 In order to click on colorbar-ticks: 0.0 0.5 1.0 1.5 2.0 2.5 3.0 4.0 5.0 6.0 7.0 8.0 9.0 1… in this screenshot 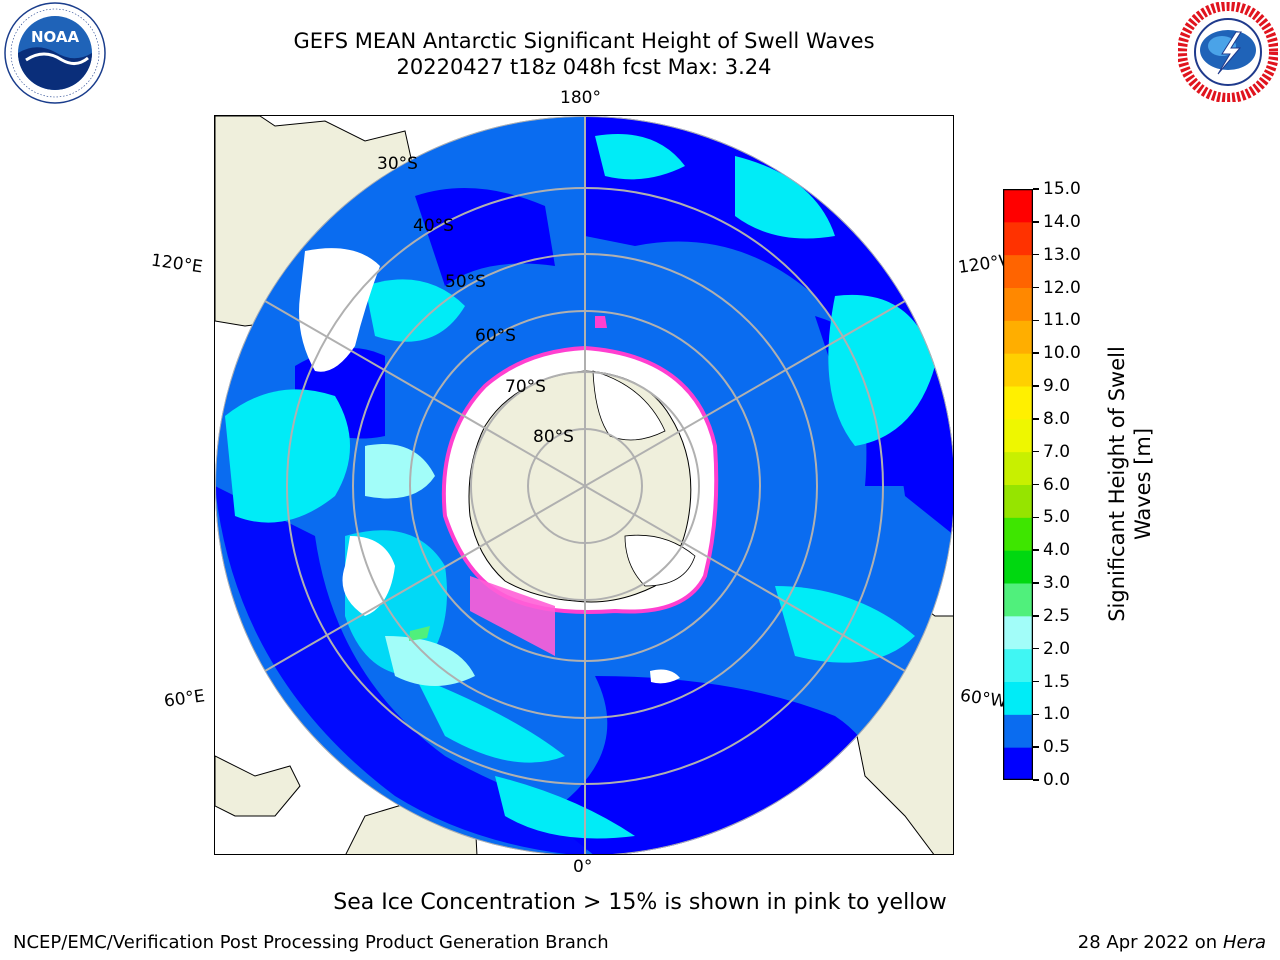, I will do `click(1063, 484)`.